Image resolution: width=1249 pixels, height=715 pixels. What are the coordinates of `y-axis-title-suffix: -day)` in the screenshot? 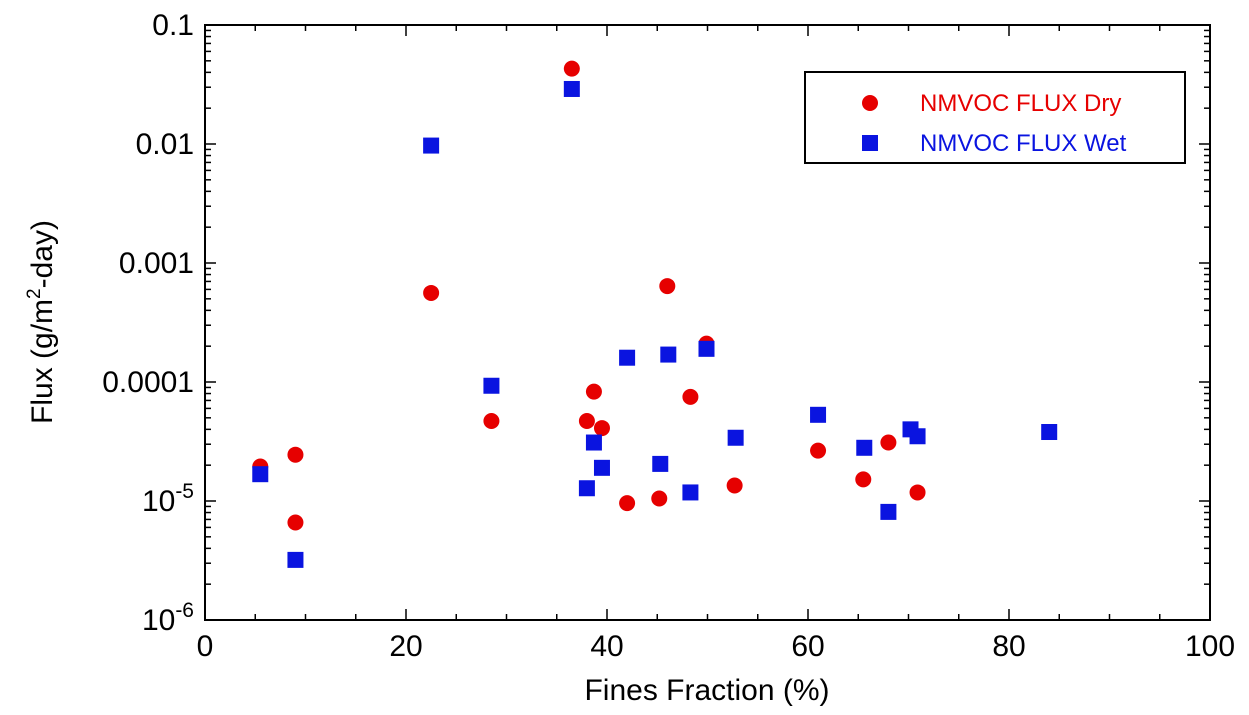 It's located at (42, 254).